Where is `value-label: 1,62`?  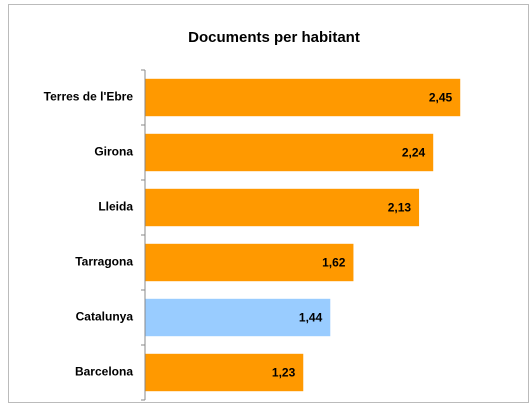 value-label: 1,62 is located at coordinates (334, 263).